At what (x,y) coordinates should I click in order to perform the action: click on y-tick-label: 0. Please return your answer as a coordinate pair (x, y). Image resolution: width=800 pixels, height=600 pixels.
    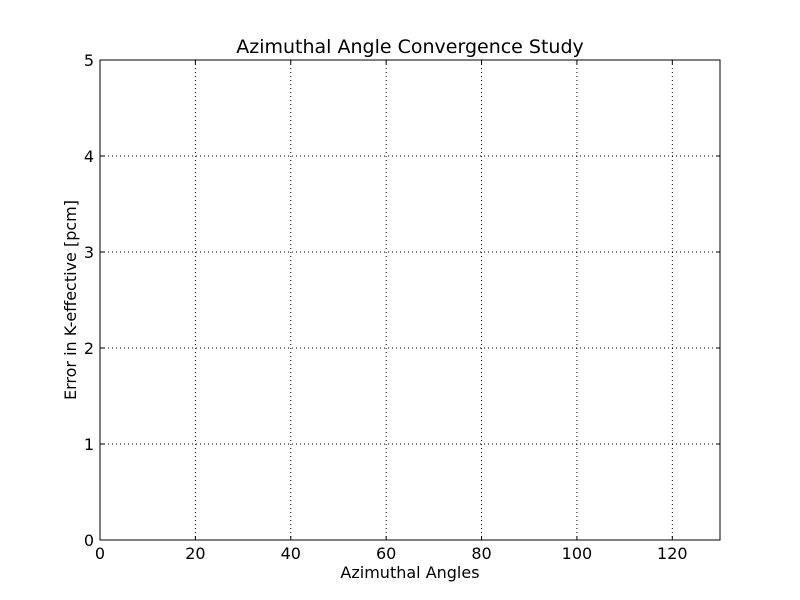
    Looking at the image, I should click on (89, 540).